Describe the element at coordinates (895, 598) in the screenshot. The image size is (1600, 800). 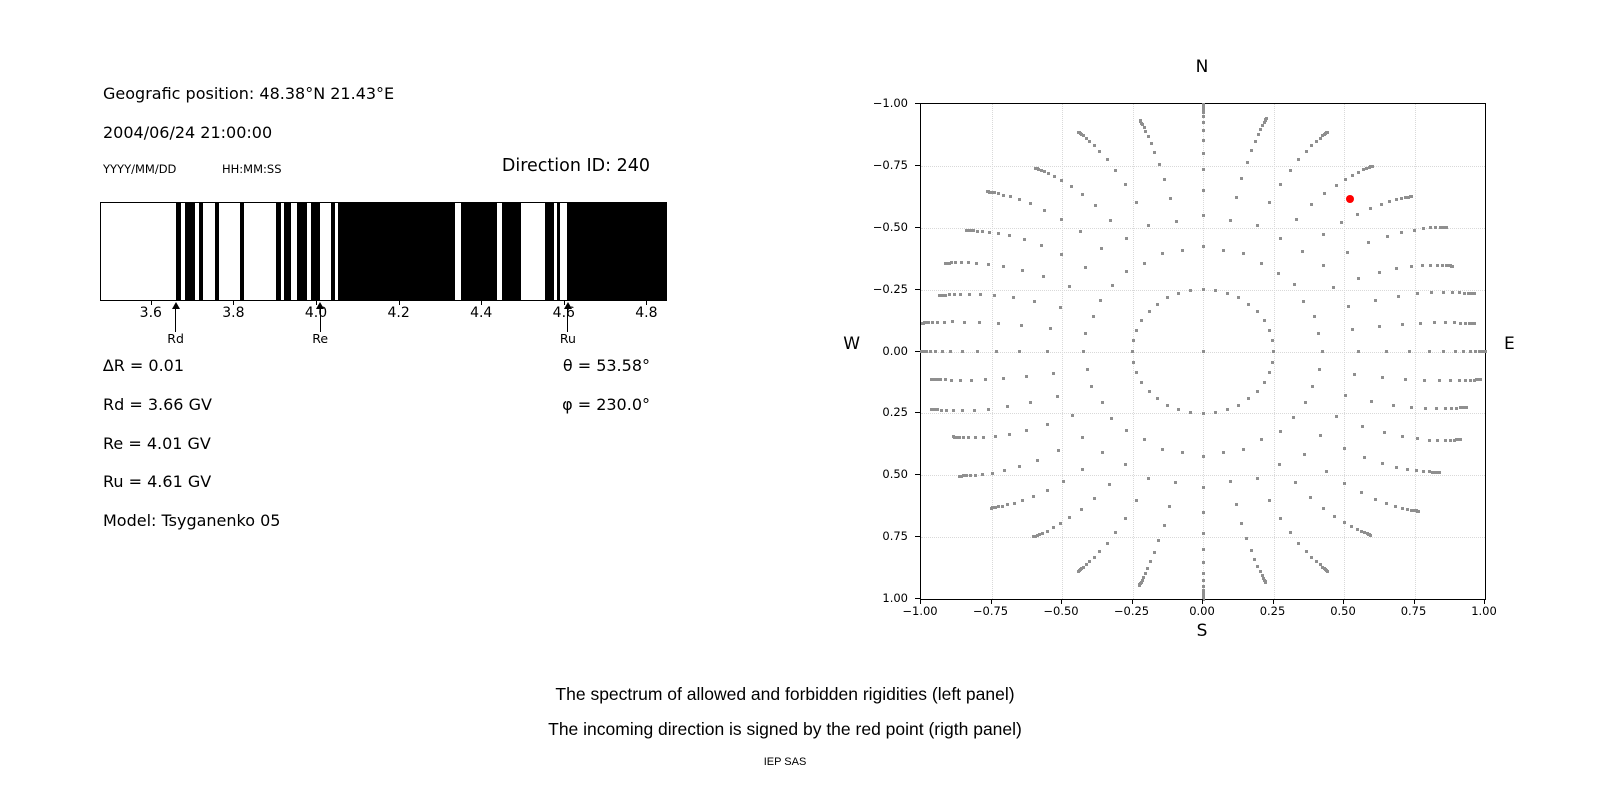
I see `y-axis-tick-label: 1.00` at that location.